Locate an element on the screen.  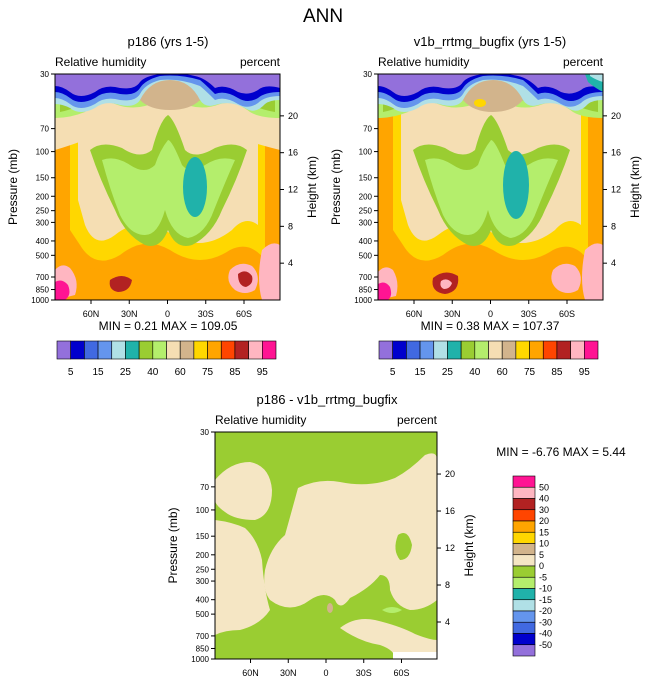
colorbar-label: 30 is located at coordinates (544, 510).